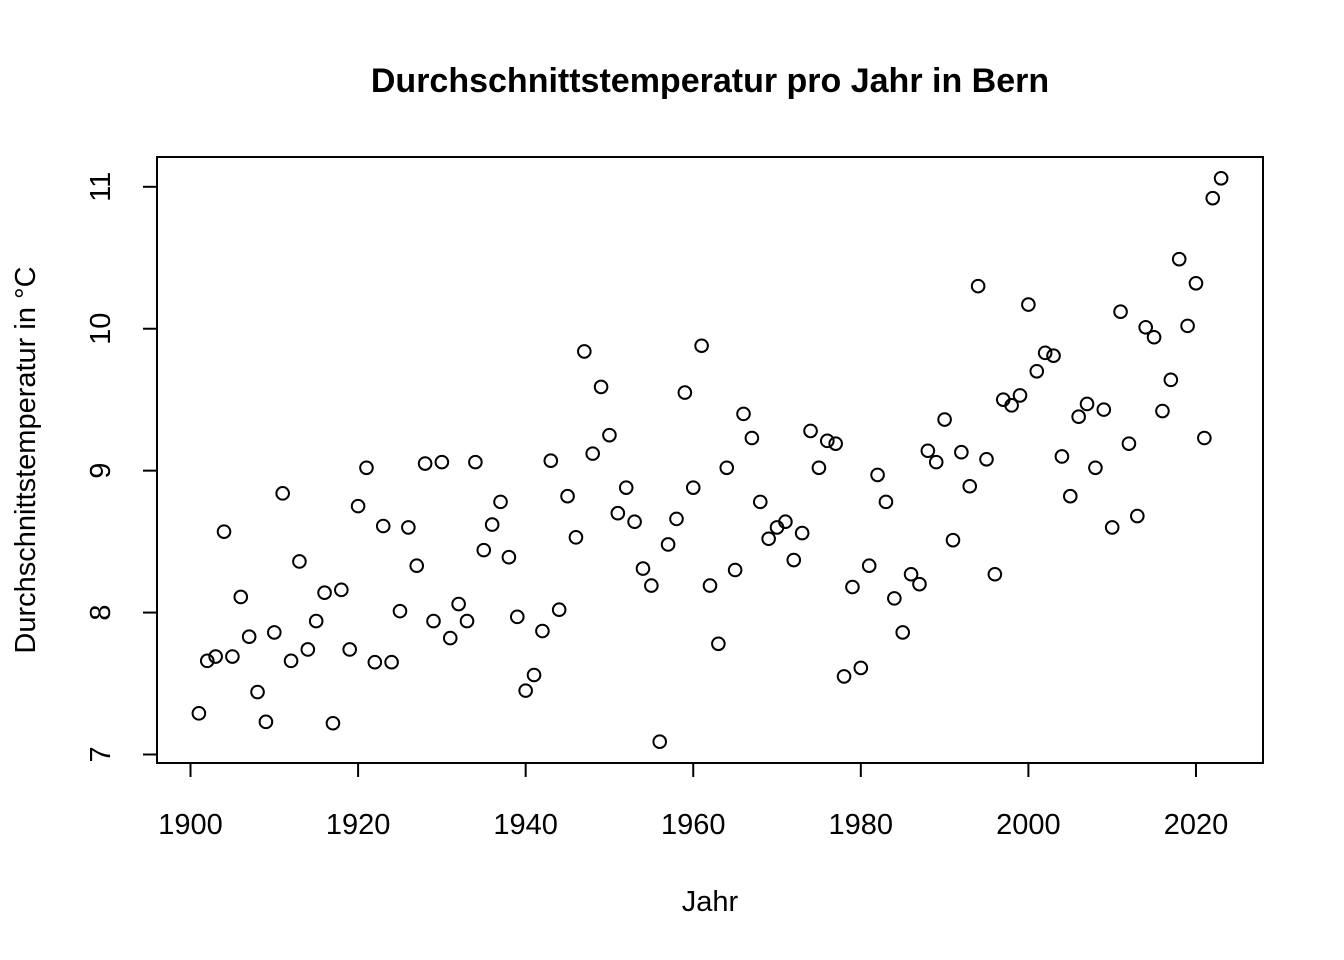  Describe the element at coordinates (710, 902) in the screenshot. I see `x-axis-label: Jahr` at that location.